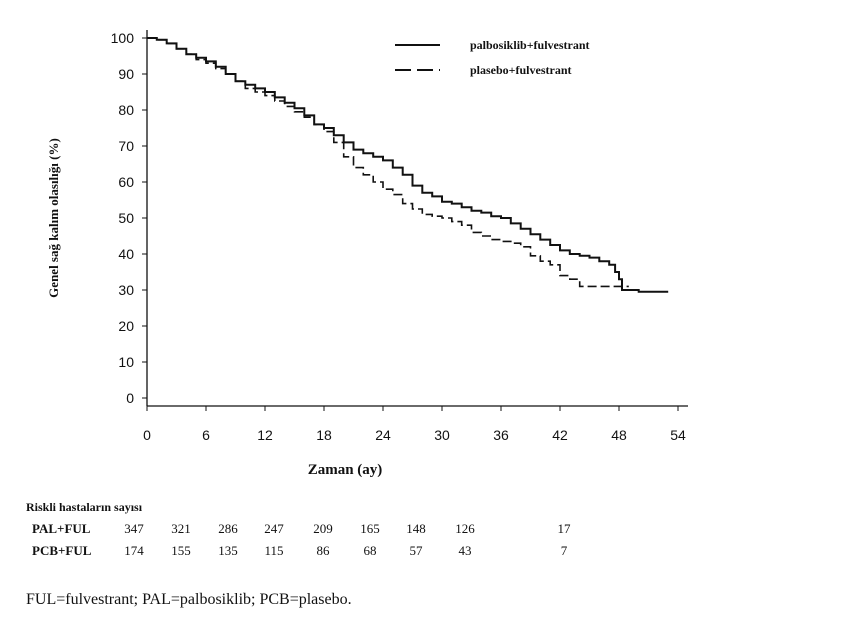 The width and height of the screenshot is (855, 624). Describe the element at coordinates (501, 435) in the screenshot. I see `x-tick-label: 36` at that location.